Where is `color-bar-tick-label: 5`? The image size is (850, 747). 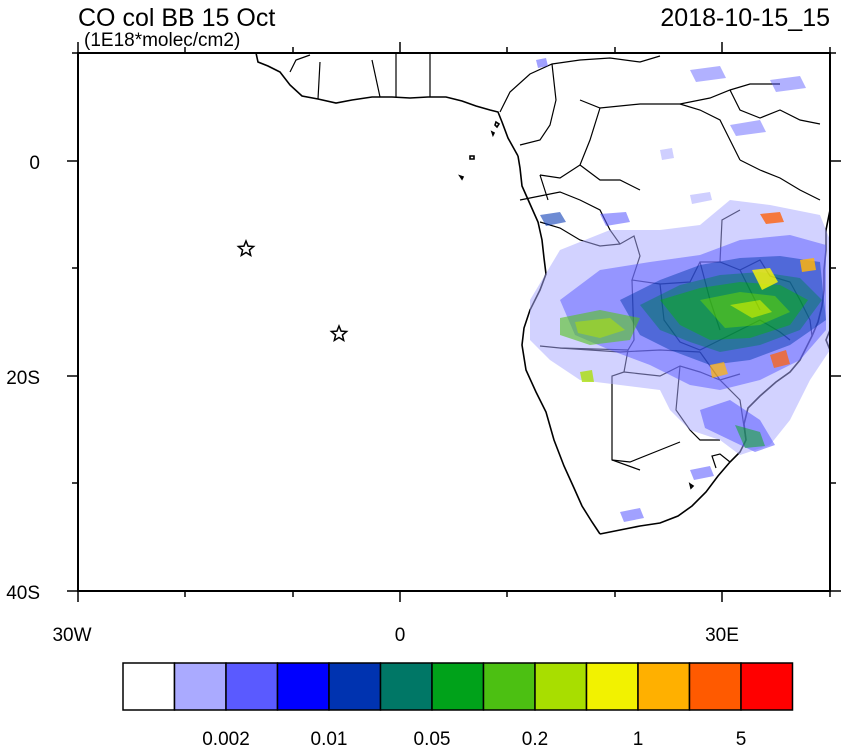
color-bar-tick-label: 5 is located at coordinates (741, 738).